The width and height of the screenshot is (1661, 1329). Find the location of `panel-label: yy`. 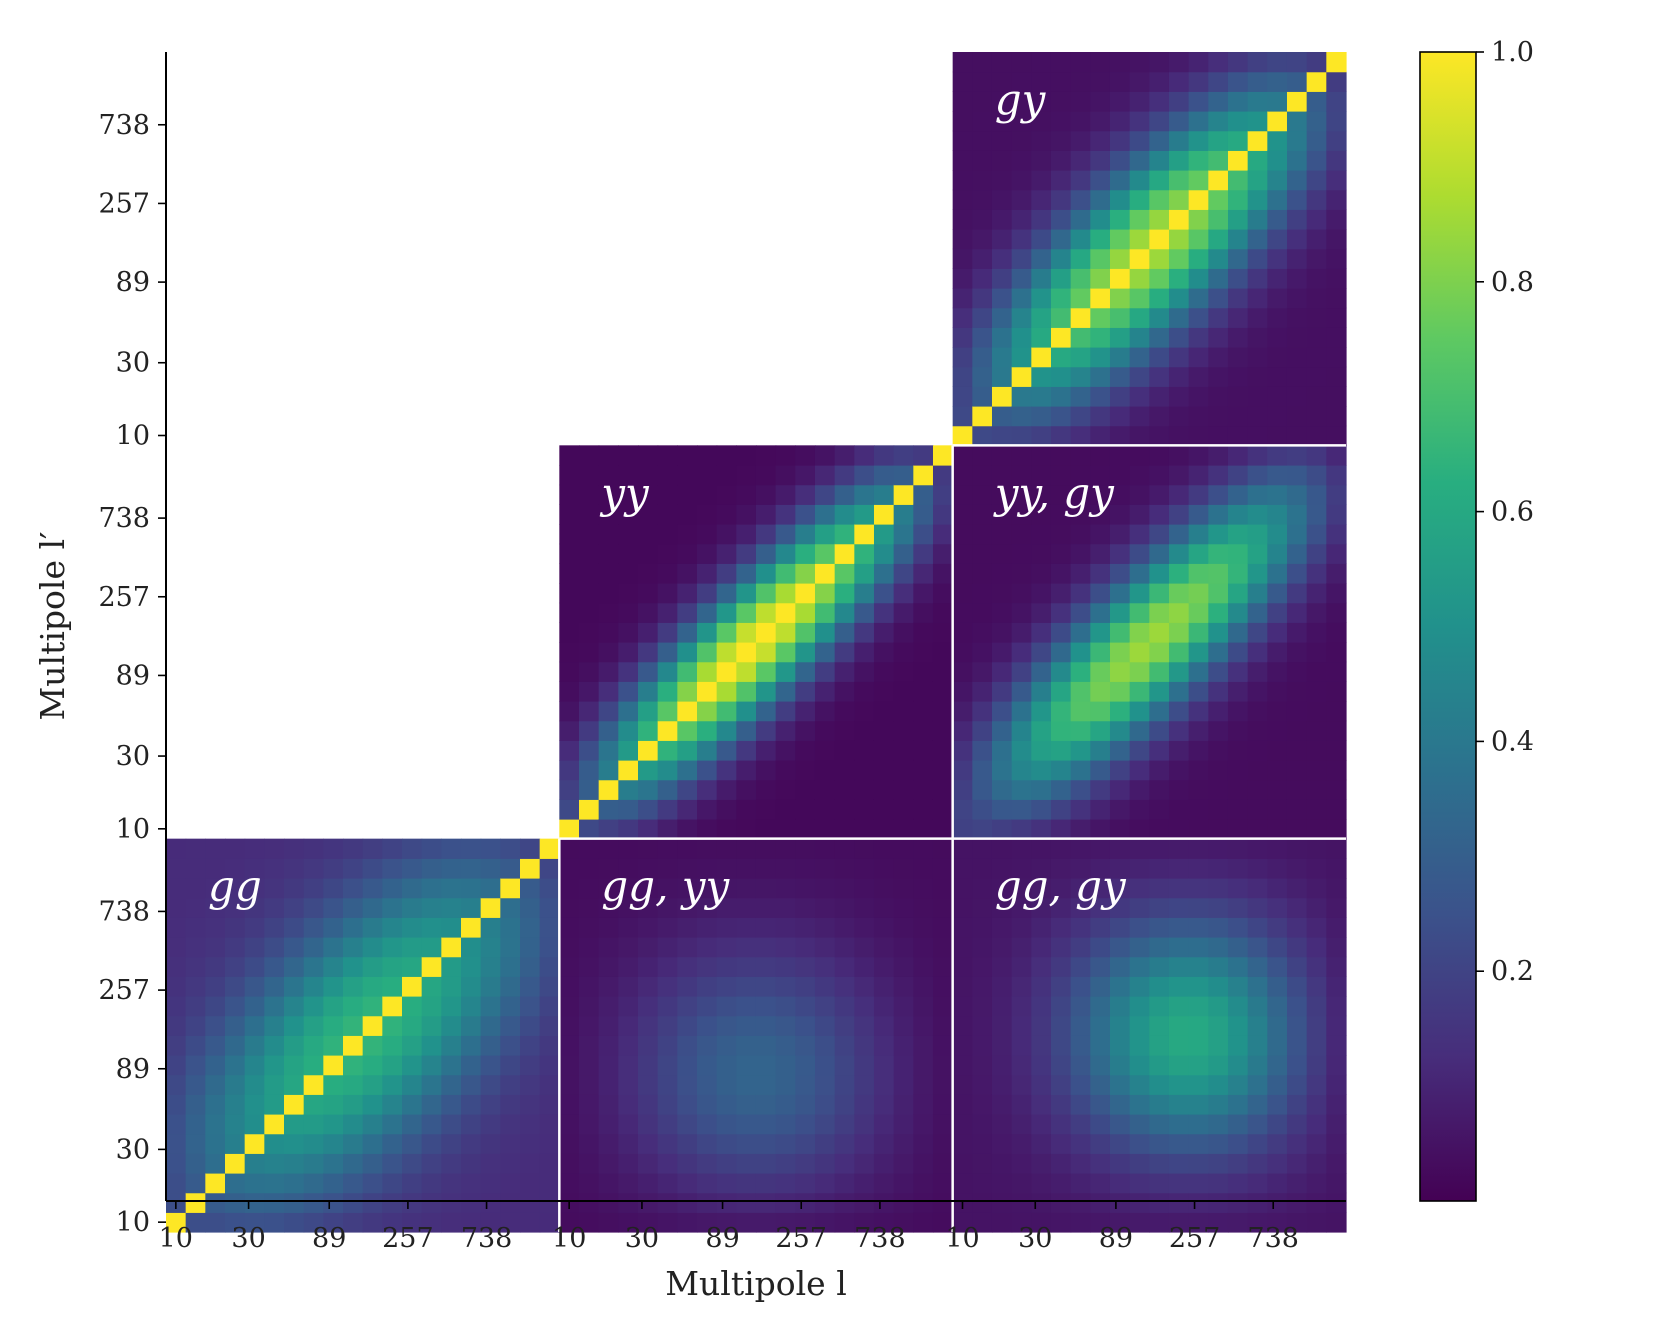

panel-label: yy is located at coordinates (624, 492).